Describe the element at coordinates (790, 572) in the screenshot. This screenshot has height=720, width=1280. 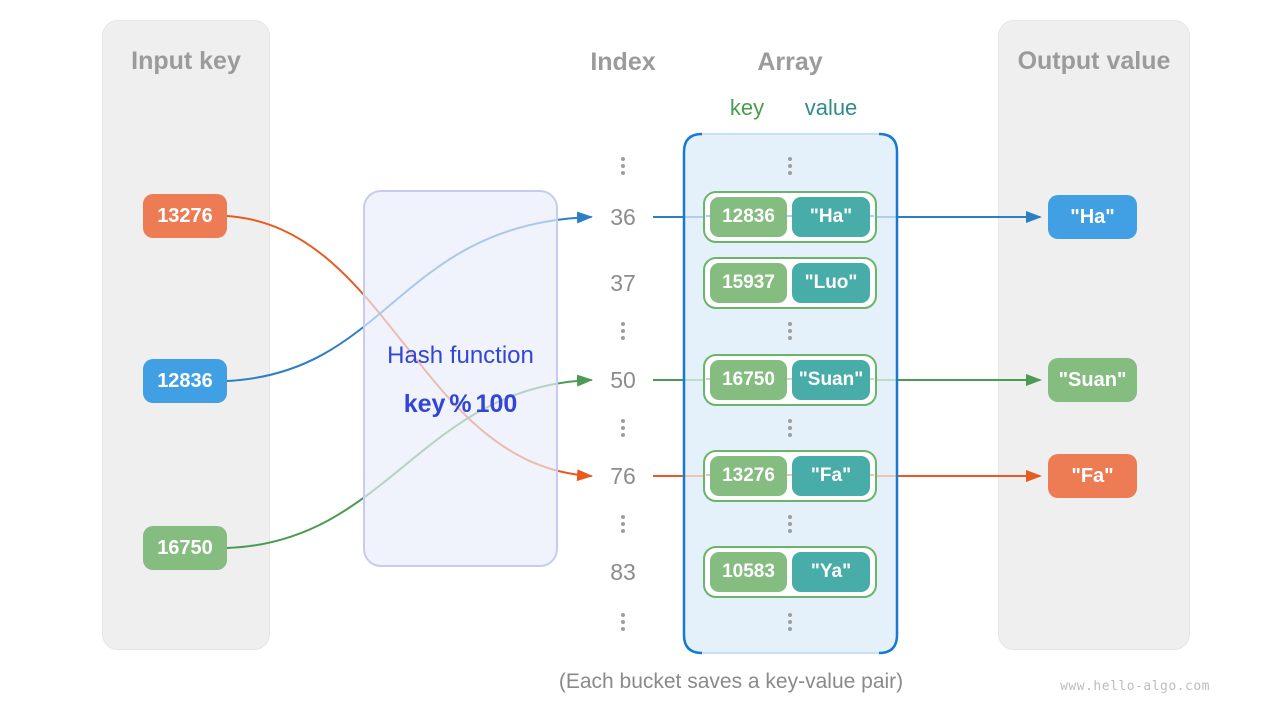
I see `bucket-row-83: 10583 "Ya"` at that location.